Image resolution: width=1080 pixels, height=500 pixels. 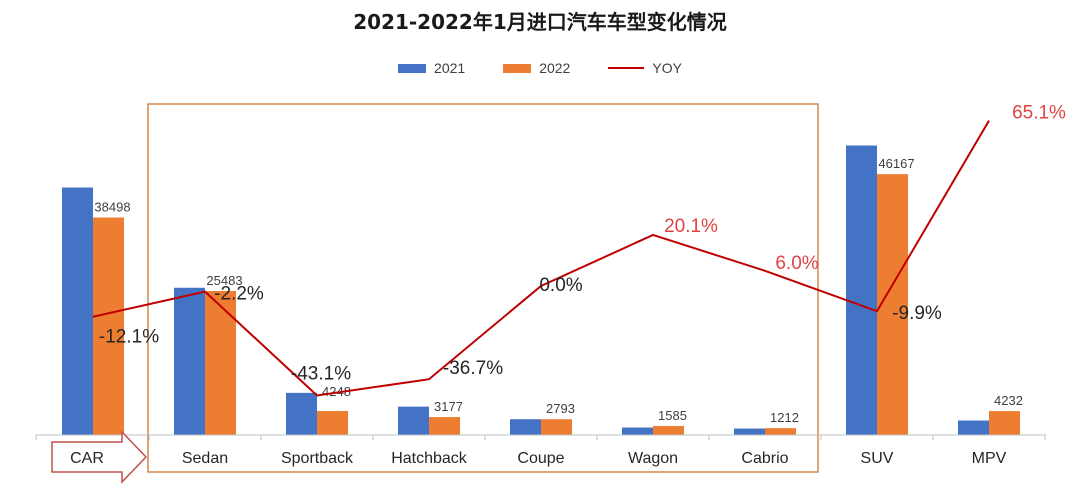 I want to click on bar-2021-sedan, so click(x=189, y=361).